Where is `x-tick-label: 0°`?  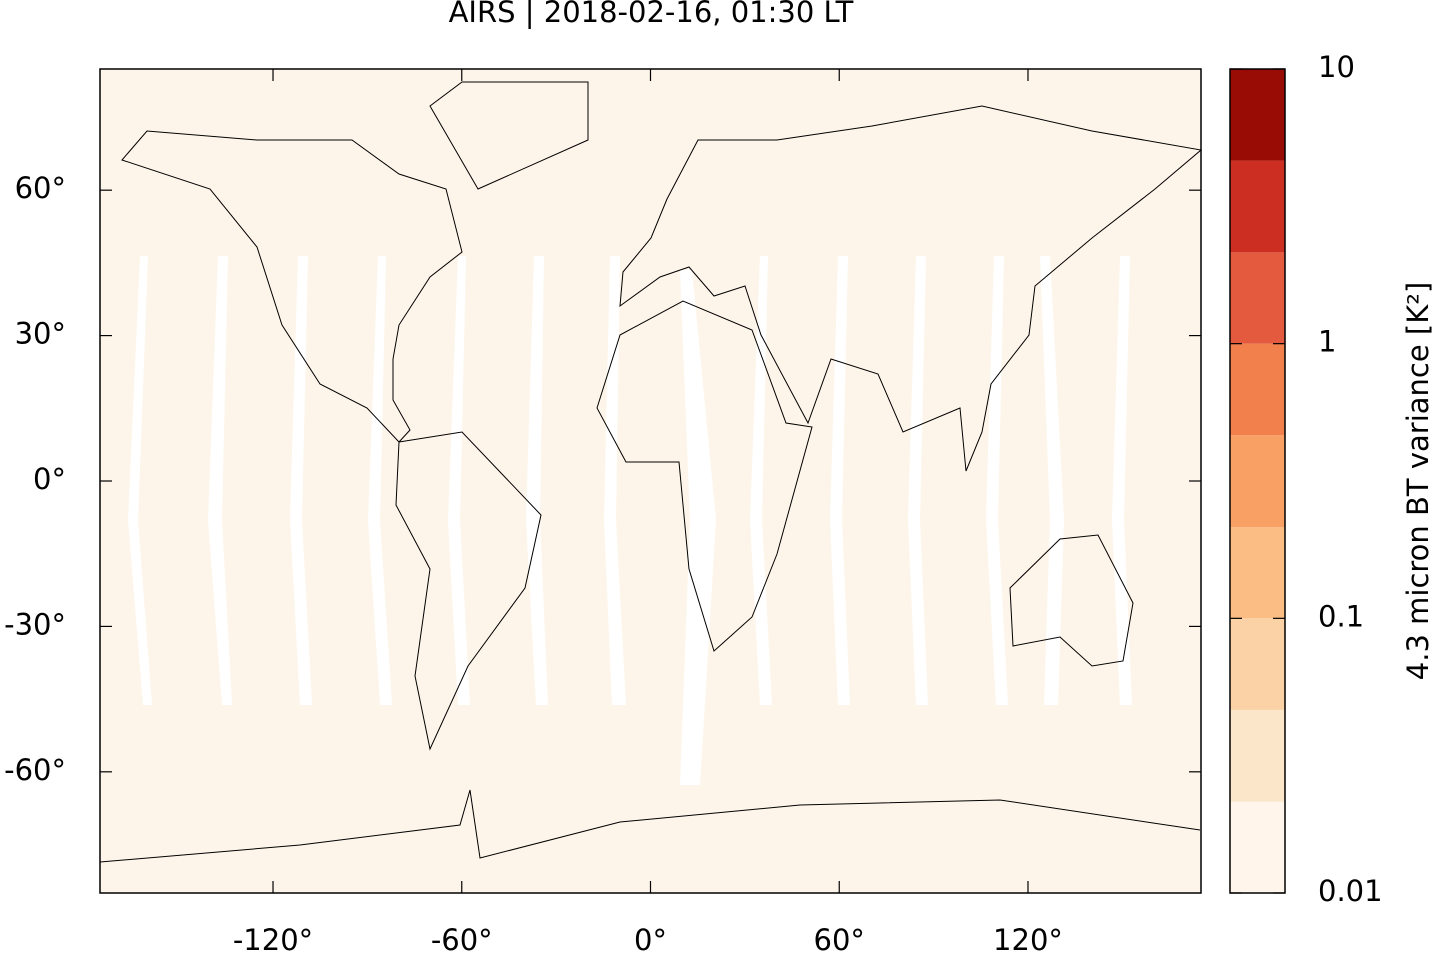 x-tick-label: 0° is located at coordinates (650, 939).